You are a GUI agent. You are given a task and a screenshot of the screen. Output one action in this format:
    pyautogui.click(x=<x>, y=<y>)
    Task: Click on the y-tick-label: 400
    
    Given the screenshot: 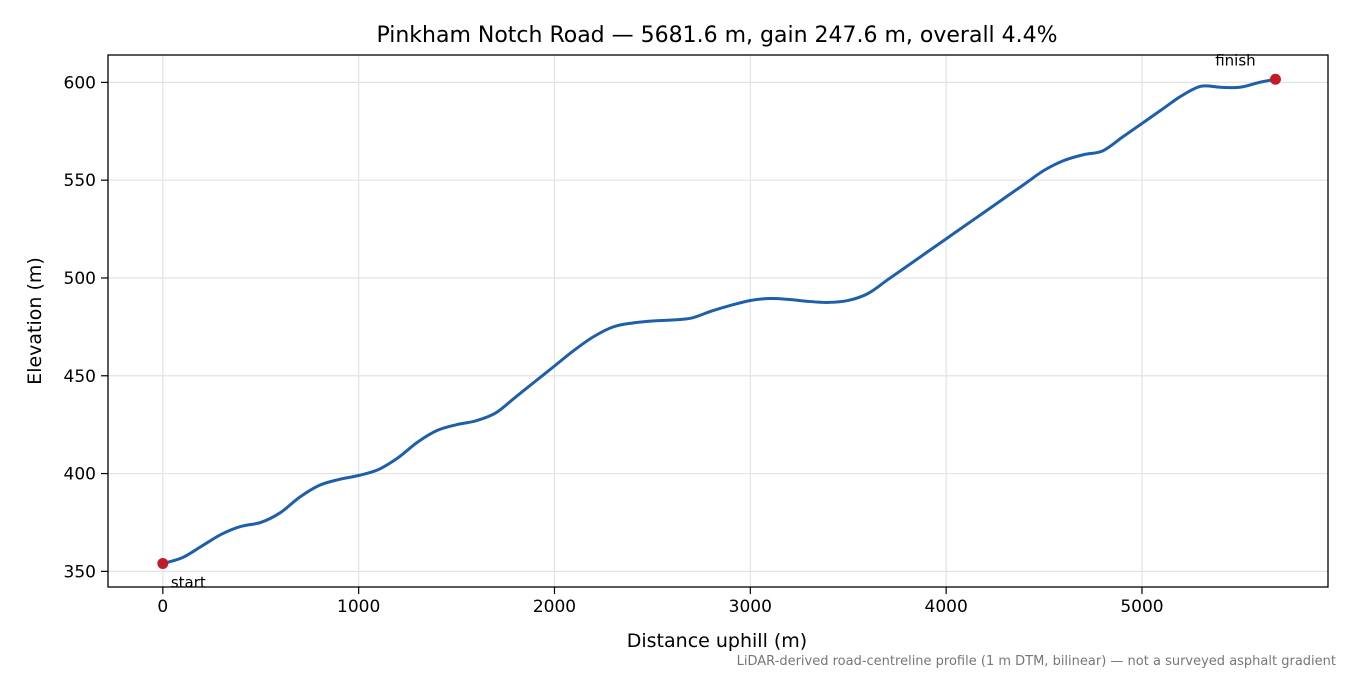 What is the action you would take?
    pyautogui.click(x=80, y=475)
    